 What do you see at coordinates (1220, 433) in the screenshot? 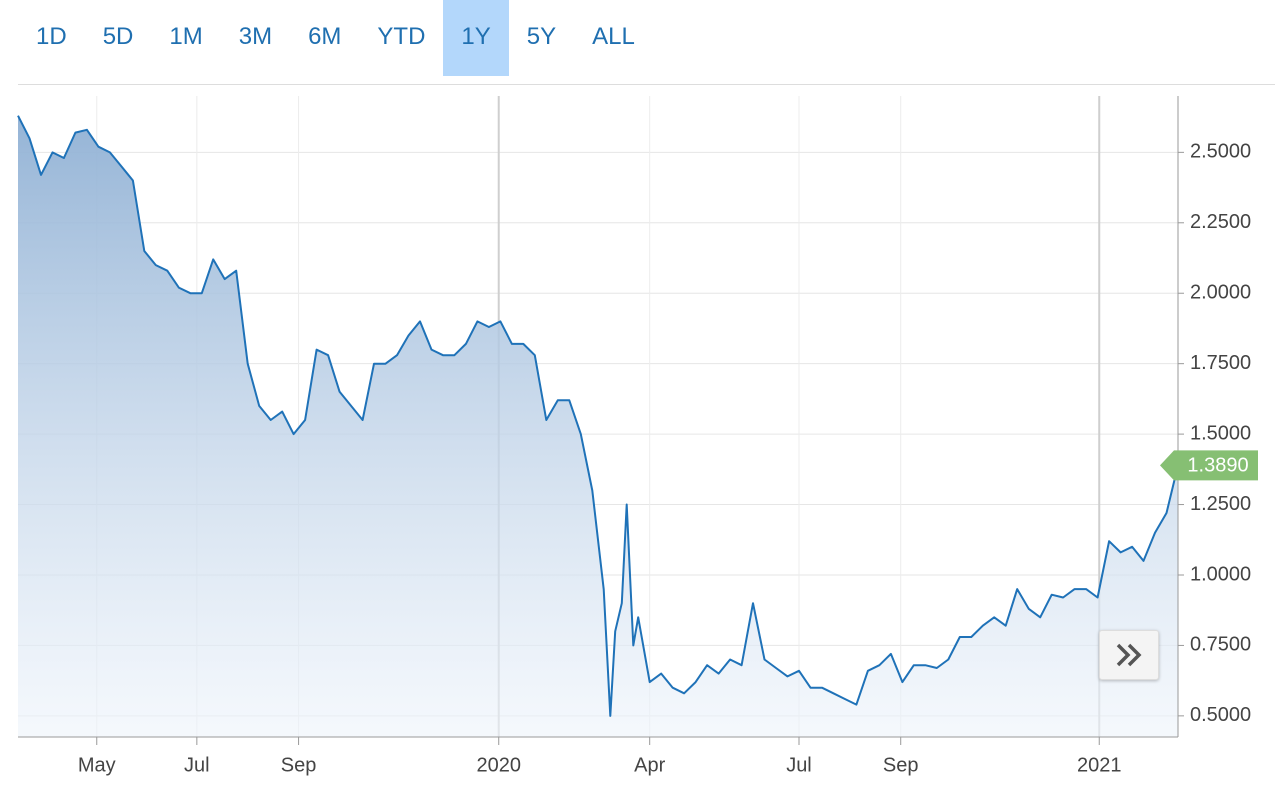
I see `y-tick-label: 1.5000` at bounding box center [1220, 433].